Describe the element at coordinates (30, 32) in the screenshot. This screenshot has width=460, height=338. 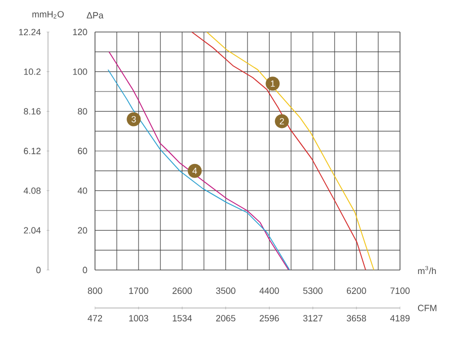
I see `y2-tick-label: 12.24` at that location.